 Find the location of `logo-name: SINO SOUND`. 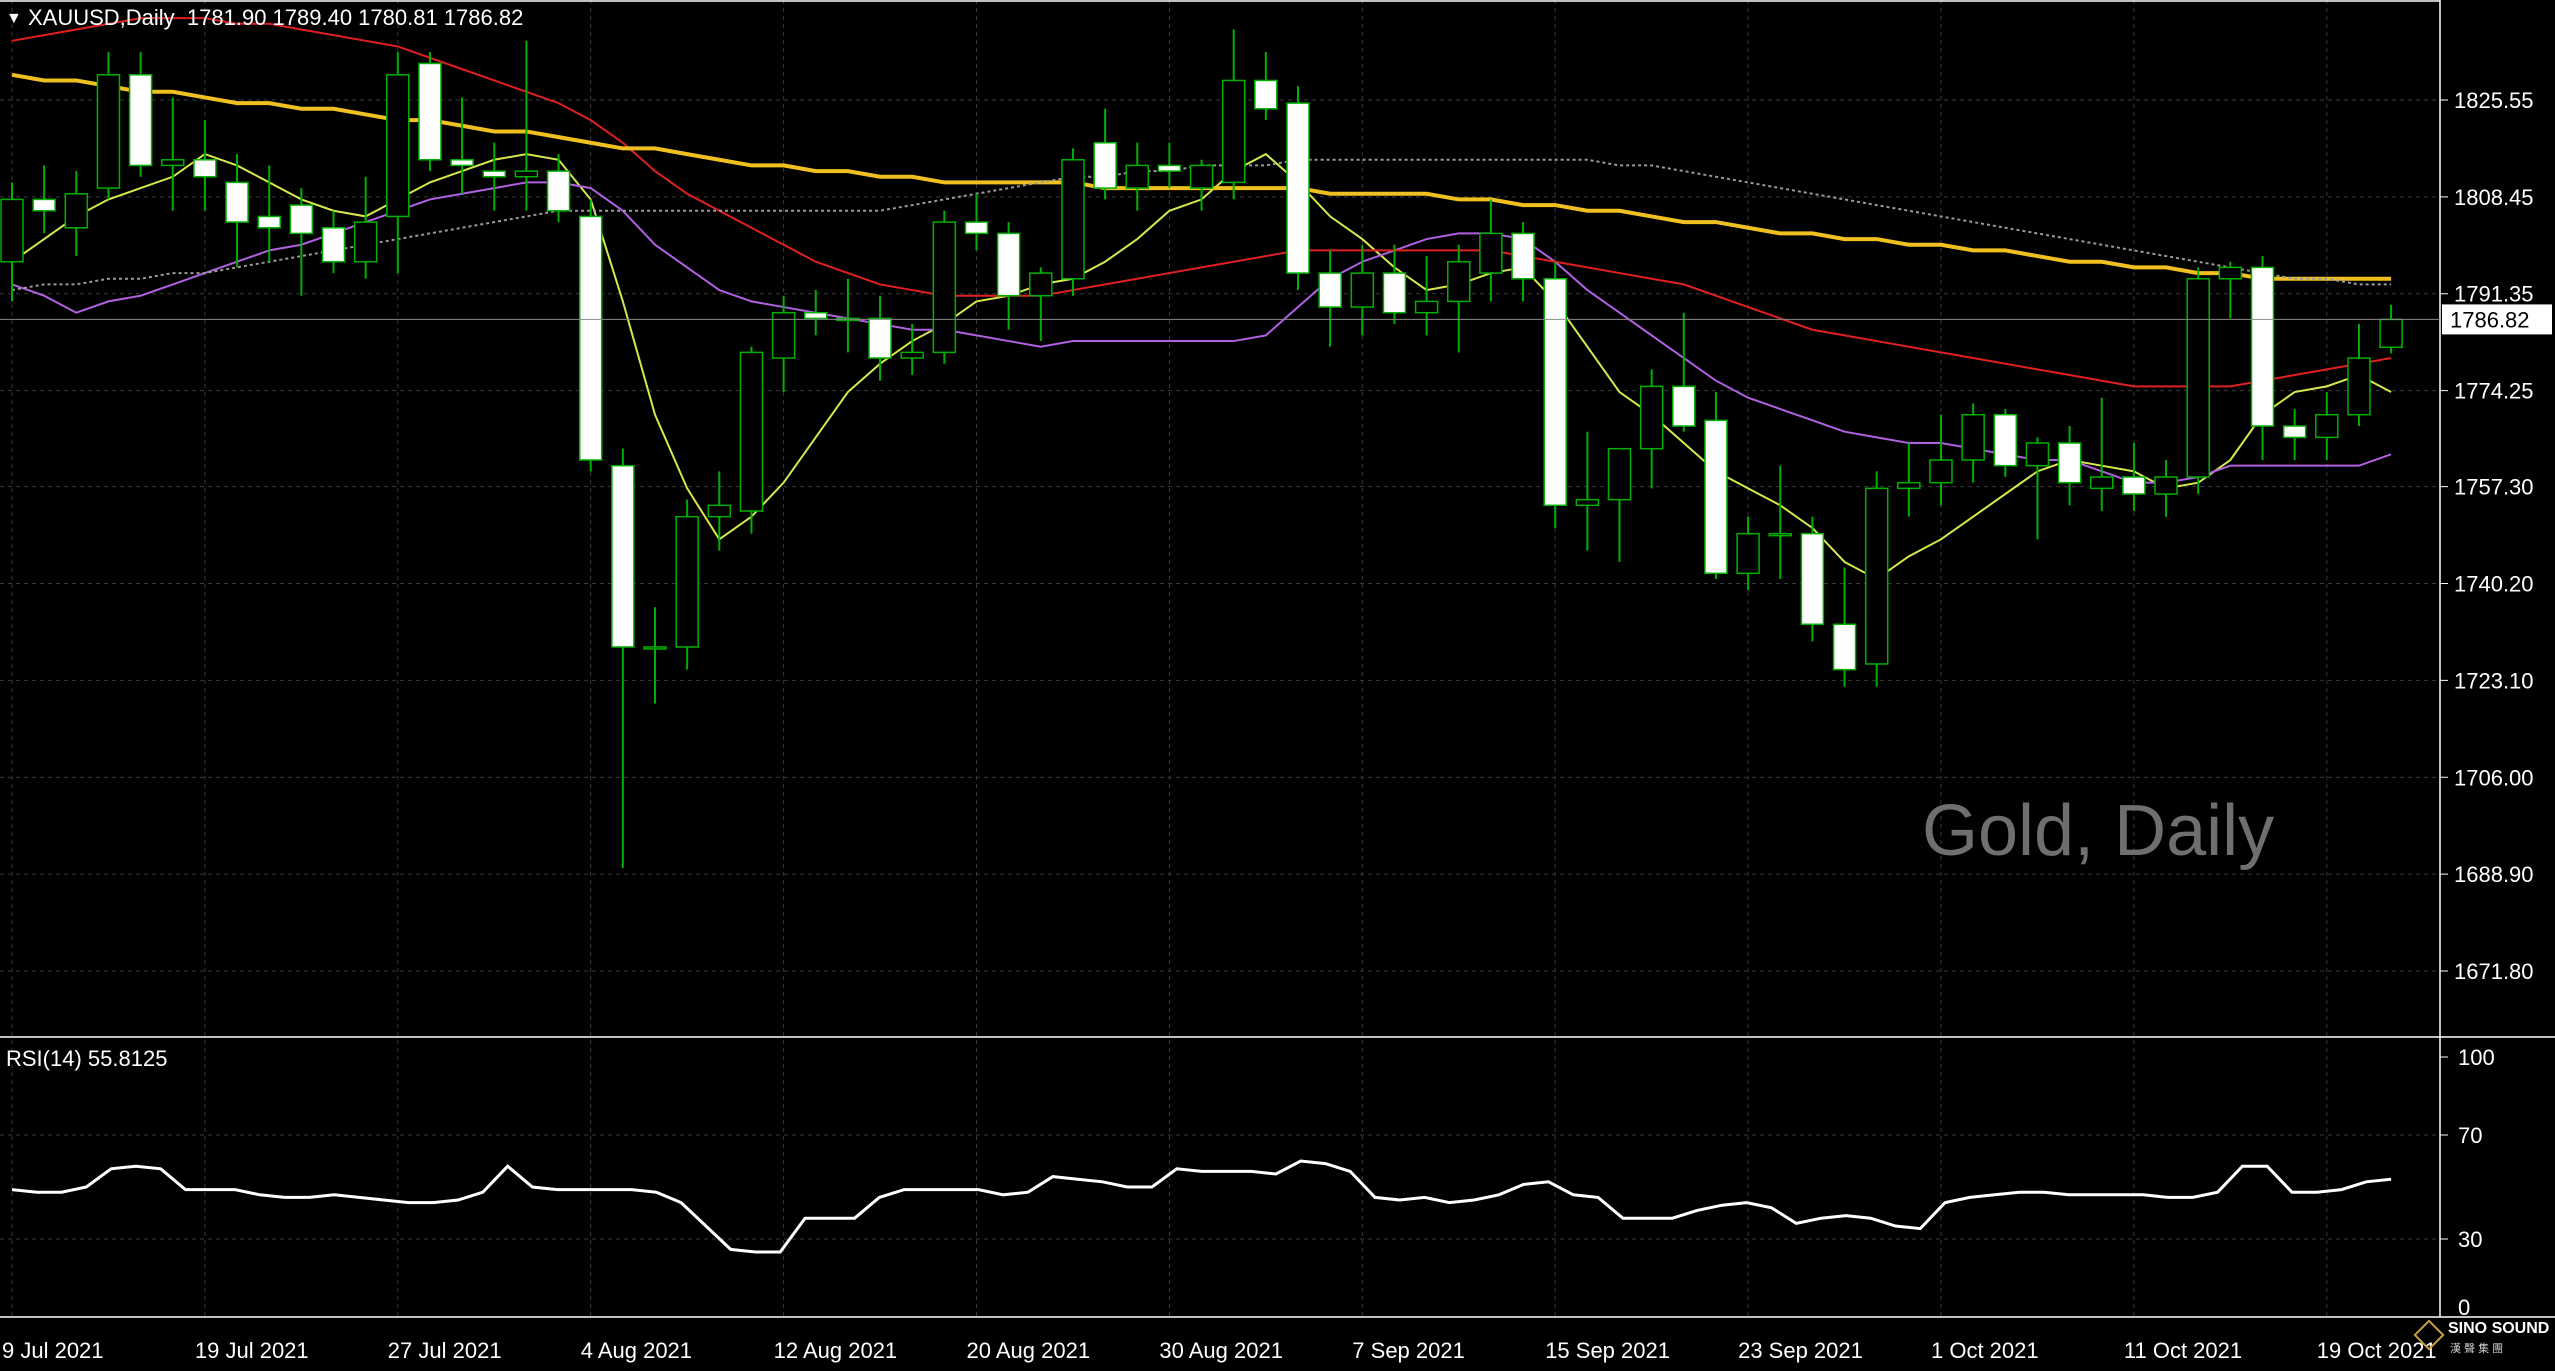

logo-name: SINO SOUND is located at coordinates (2499, 1328).